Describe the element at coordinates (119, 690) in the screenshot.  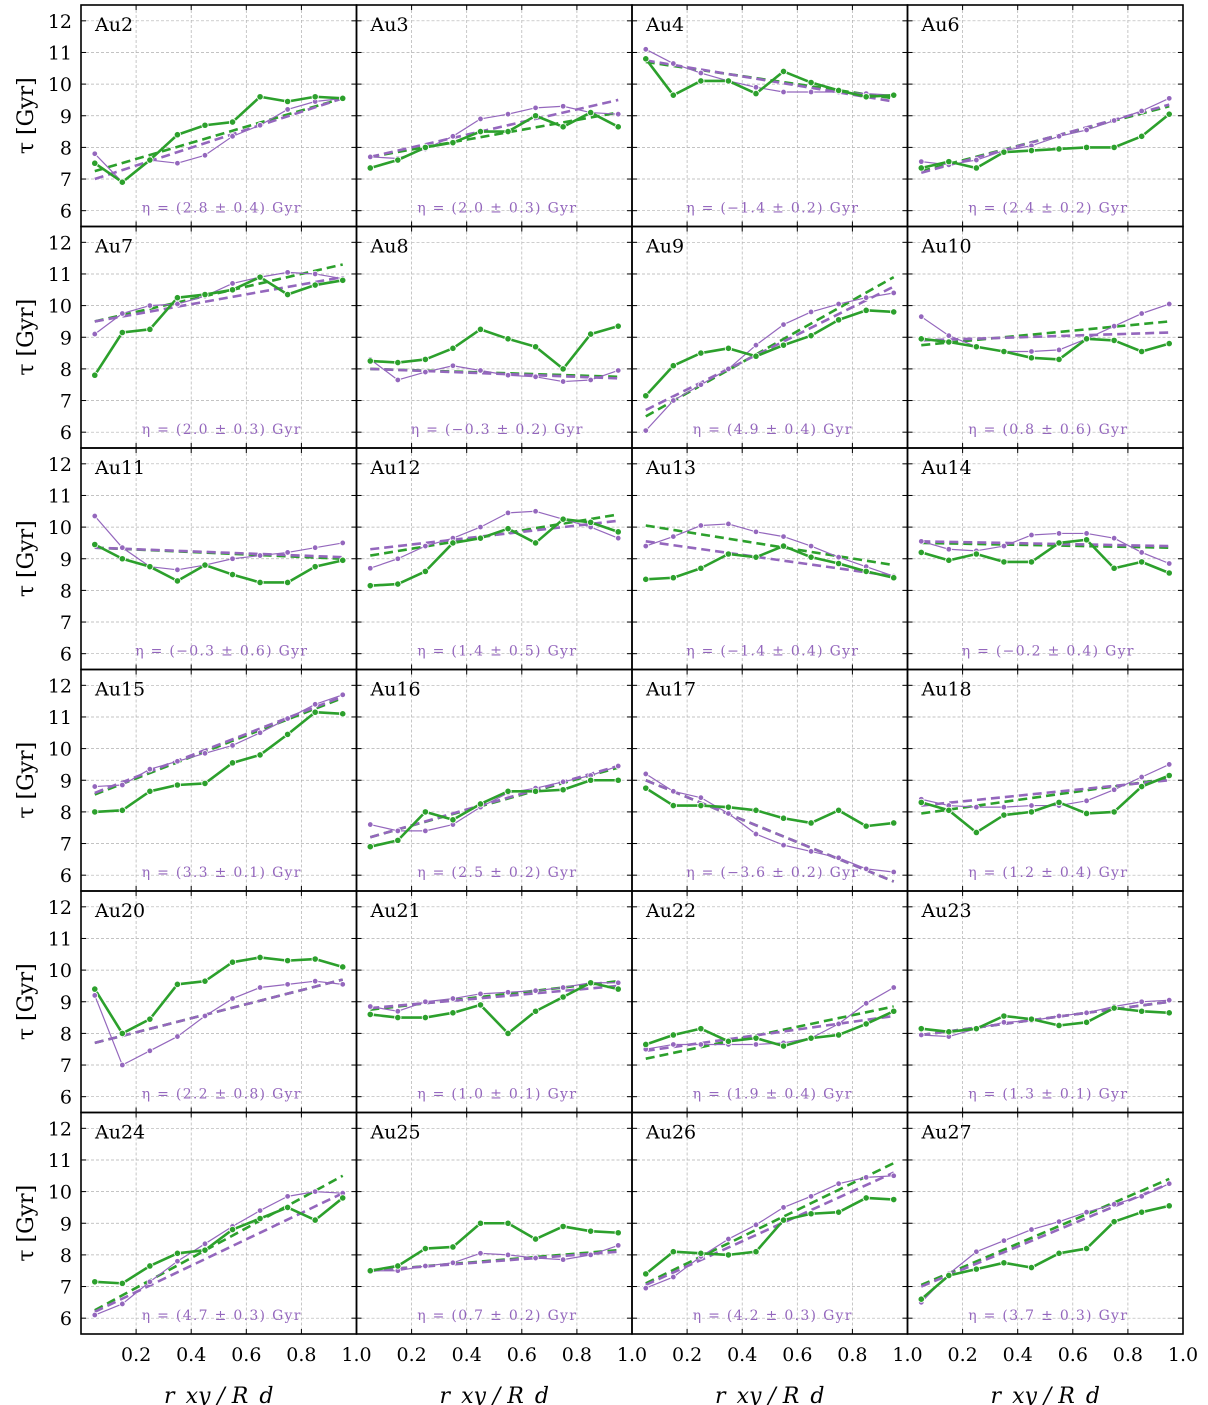
I see `panel-label: Au15` at that location.